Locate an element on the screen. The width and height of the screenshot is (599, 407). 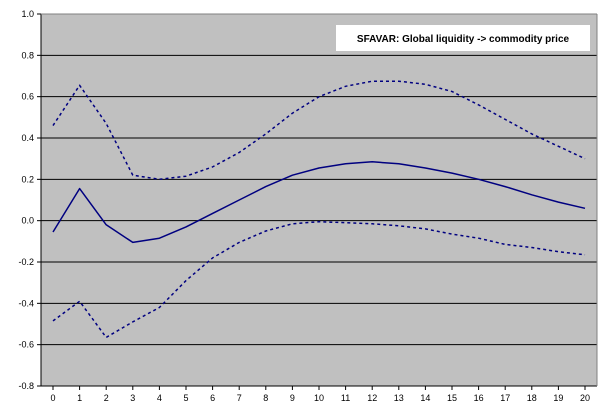
legend-box is located at coordinates (463, 38).